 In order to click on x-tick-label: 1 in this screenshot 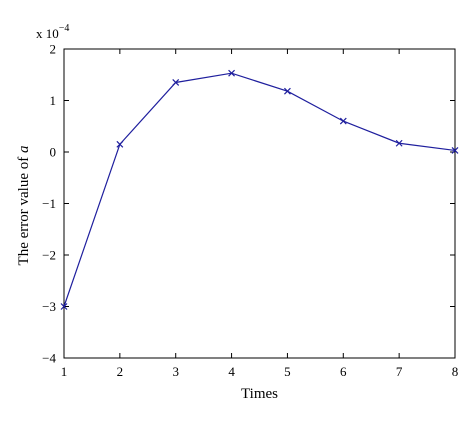, I will do `click(64, 371)`.